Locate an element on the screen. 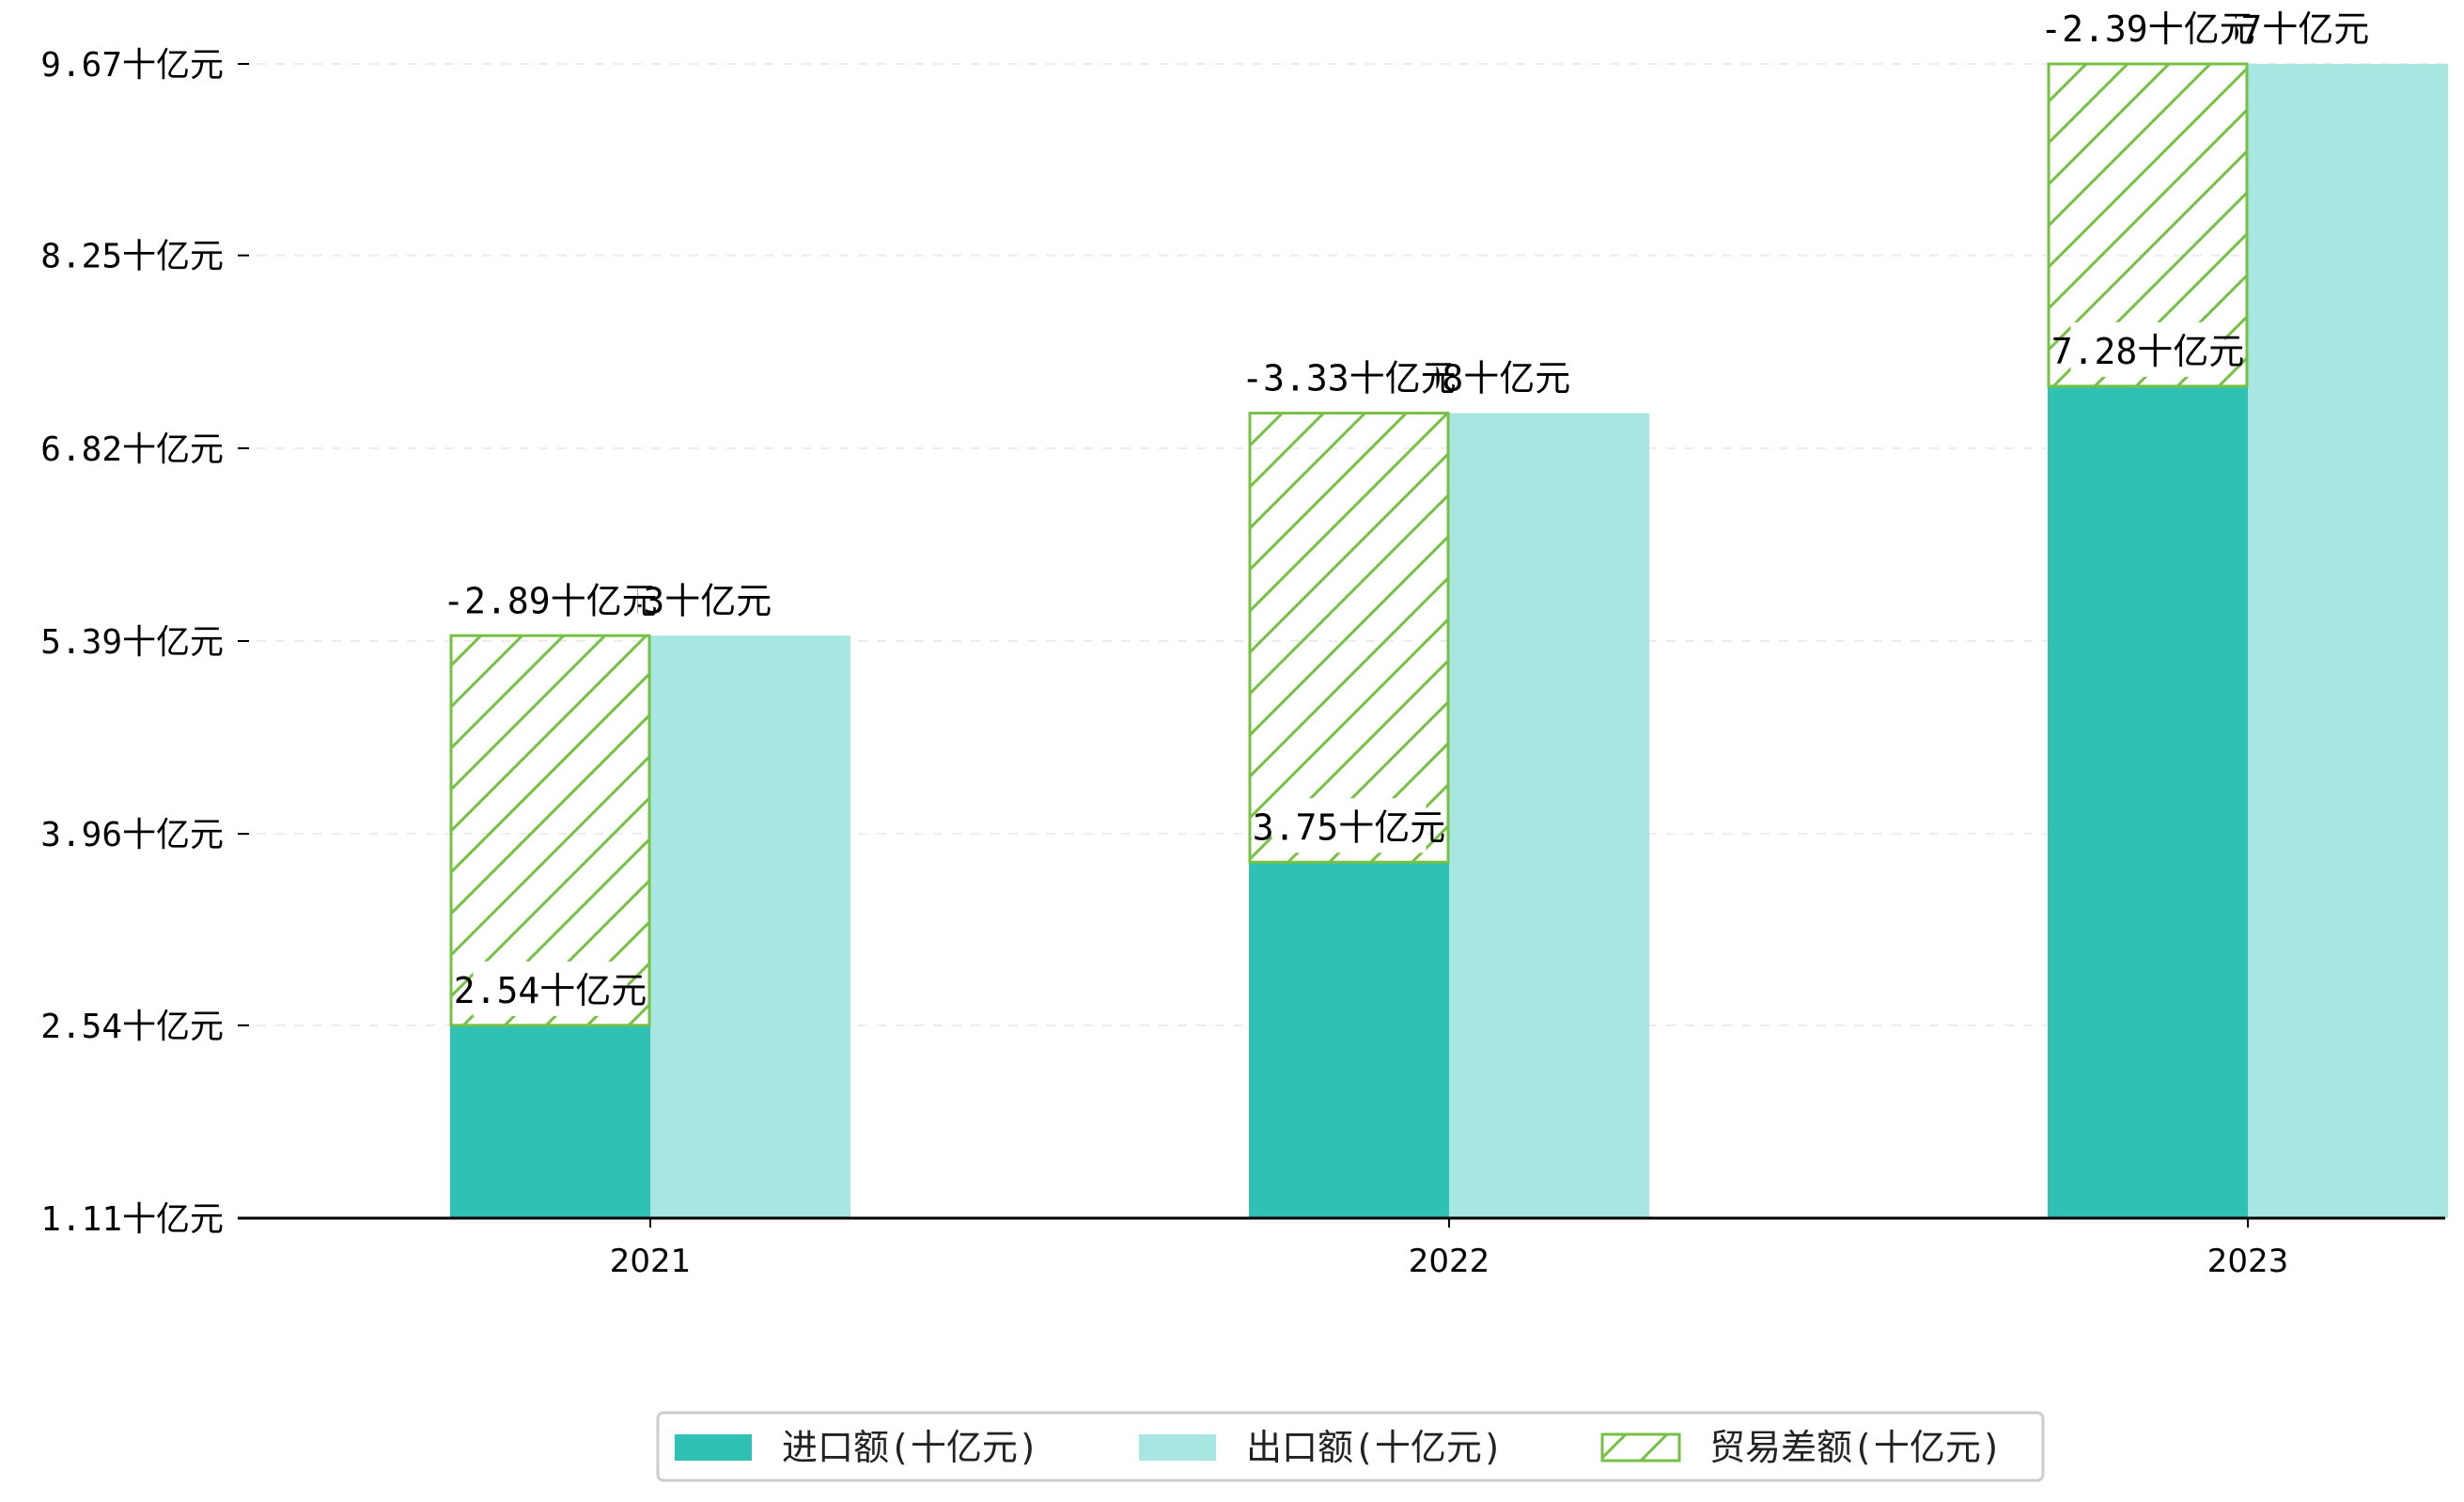 This screenshot has width=2464, height=1502. legend-box is located at coordinates (1350, 1447).